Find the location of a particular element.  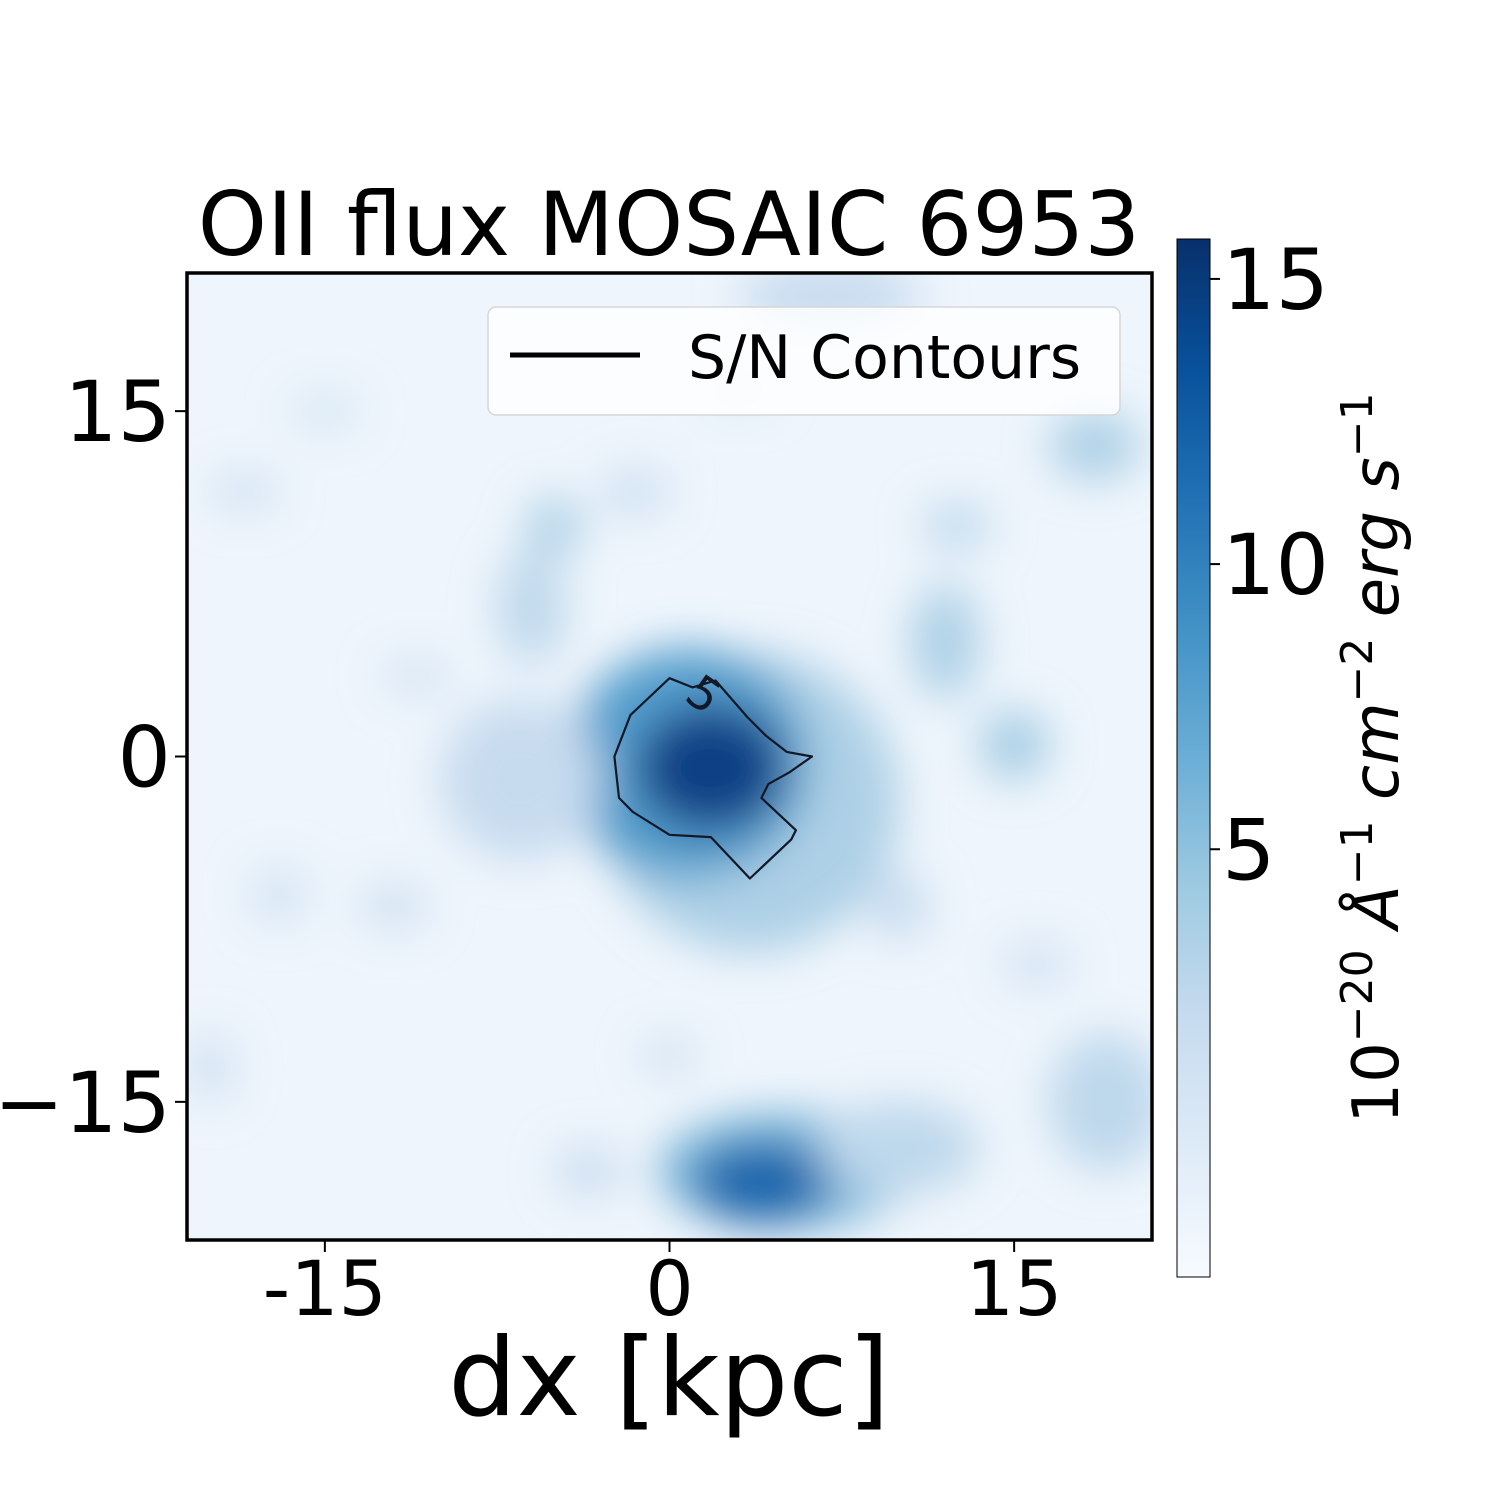

colorbar-ticks: 5 10 15 is located at coordinates (1269, 565).